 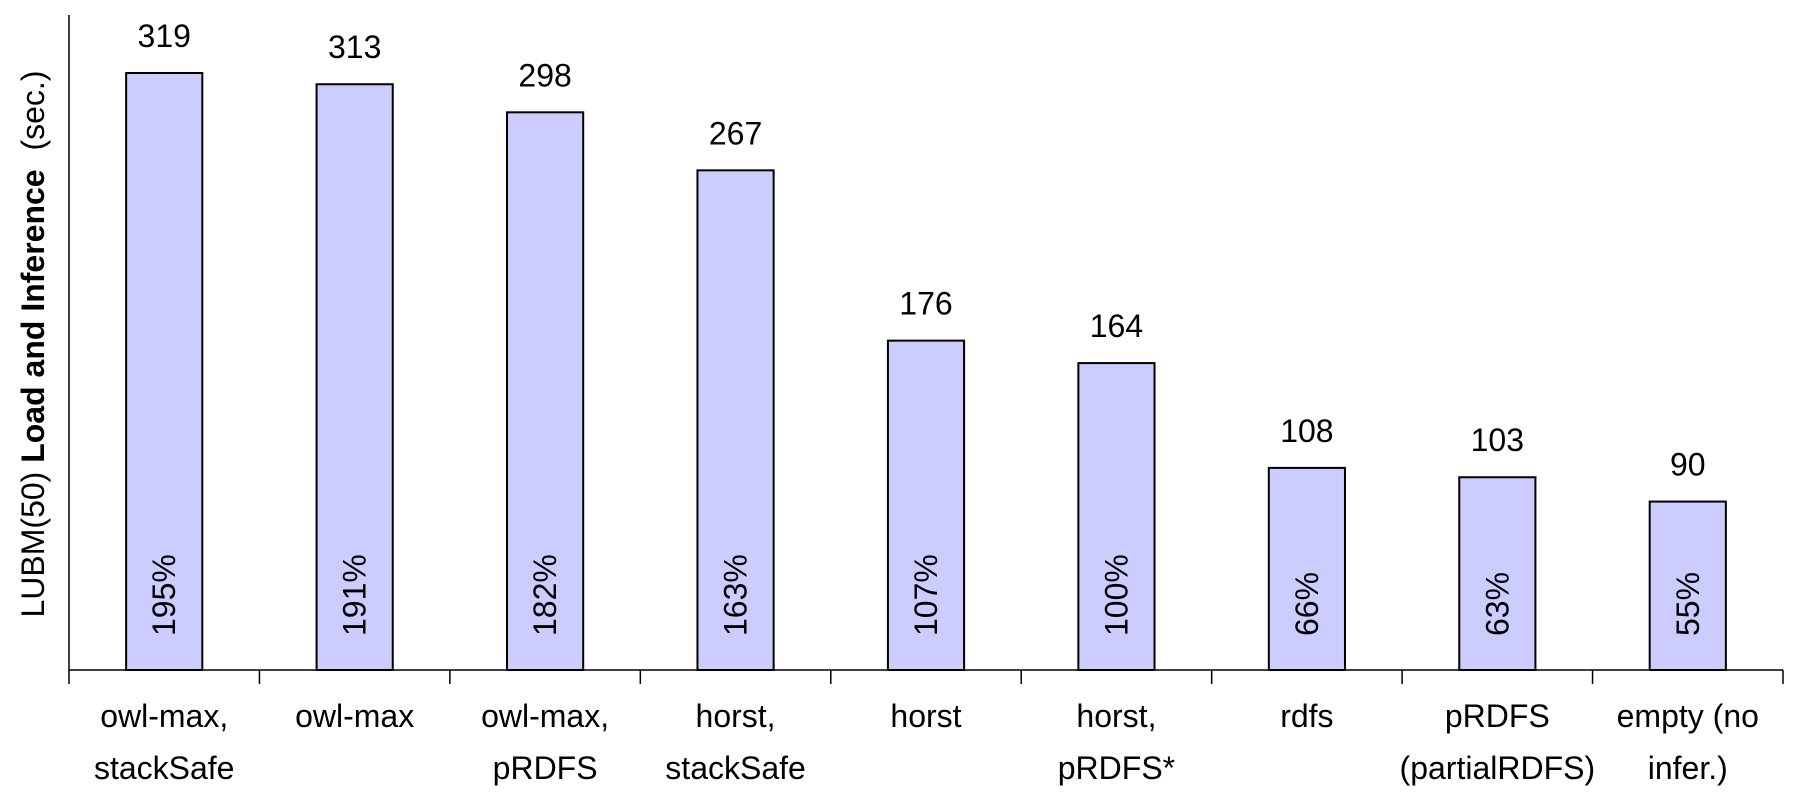 What do you see at coordinates (1498, 742) in the screenshot?
I see `x-tick-label: pRDFS (partialRDFS)` at bounding box center [1498, 742].